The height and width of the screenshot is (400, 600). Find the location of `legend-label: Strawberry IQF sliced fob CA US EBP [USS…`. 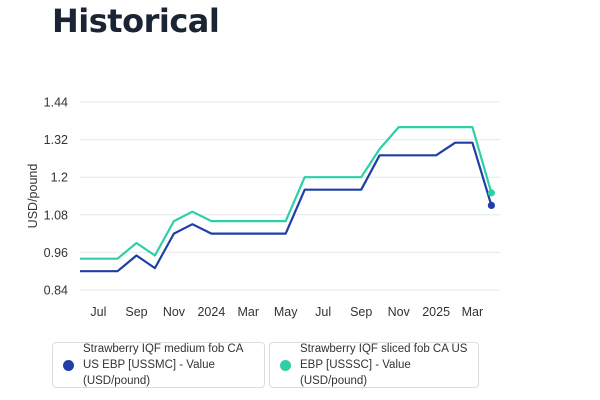

legend-label: Strawberry IQF sliced fob CA US EBP [USS… is located at coordinates (384, 365).